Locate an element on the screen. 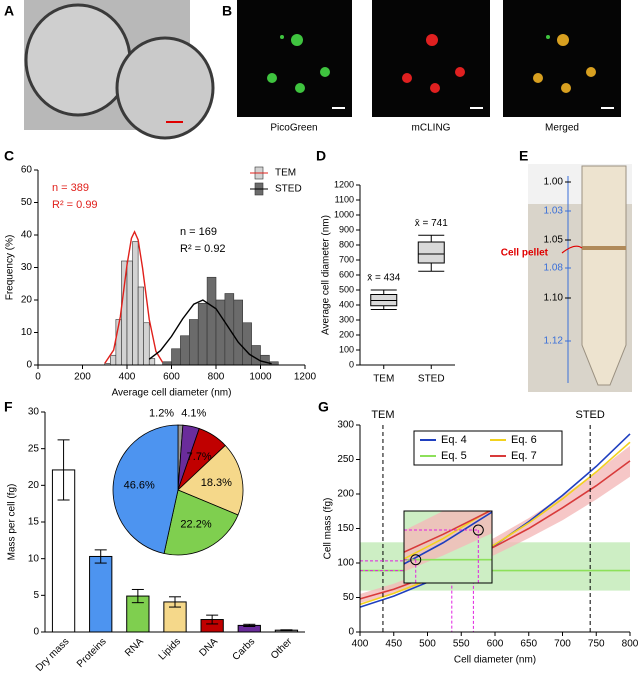 The width and height of the screenshot is (642, 680). legend-label: TEM is located at coordinates (285, 173).